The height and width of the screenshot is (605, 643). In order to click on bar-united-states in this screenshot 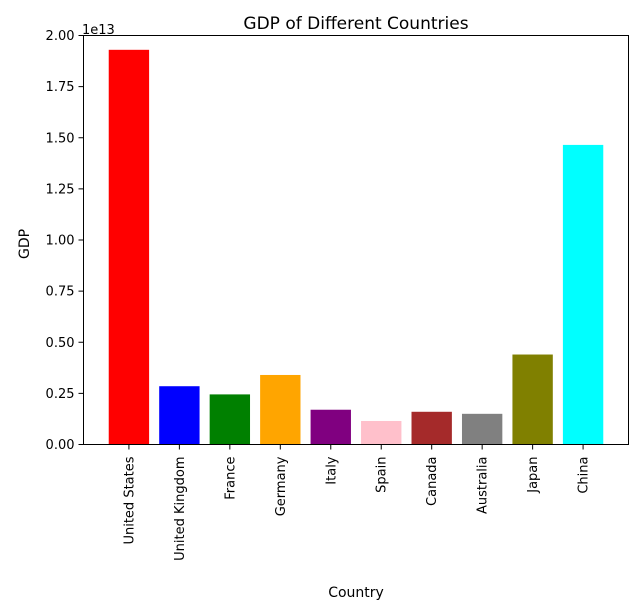, I will do `click(129, 247)`.